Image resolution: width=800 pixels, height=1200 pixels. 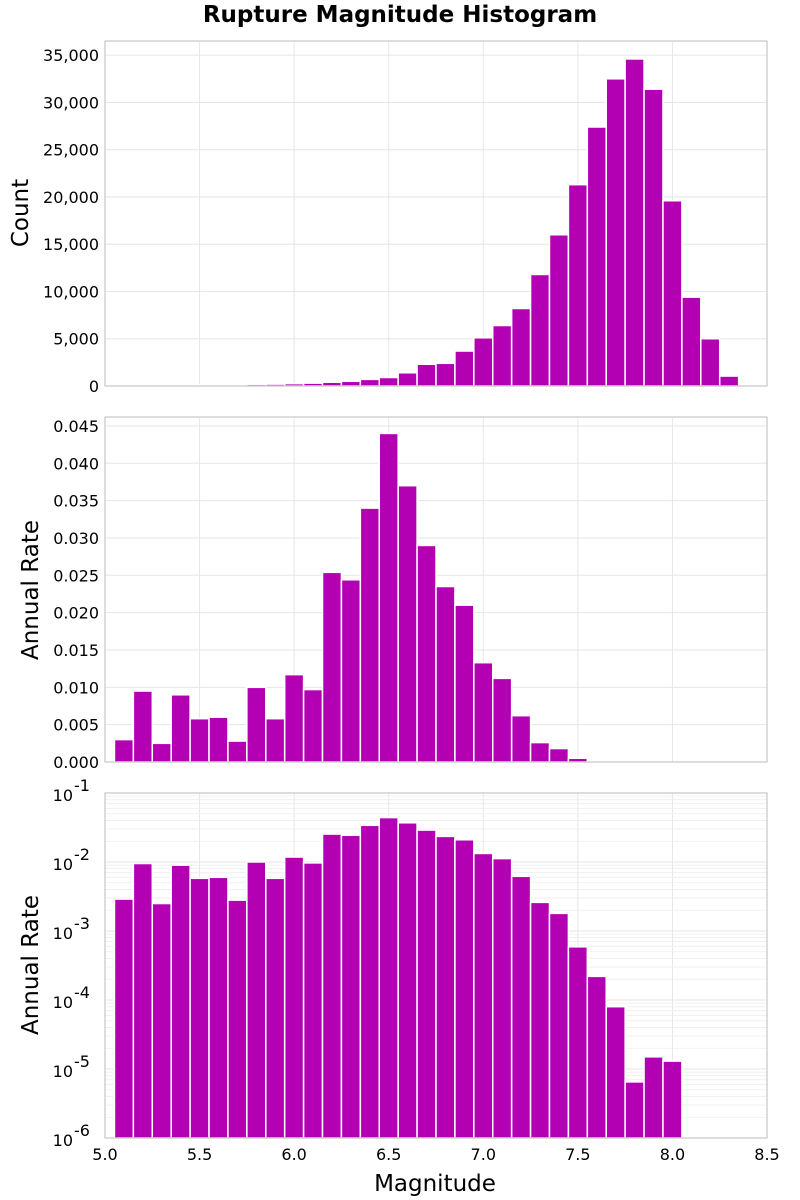 What do you see at coordinates (71, 150) in the screenshot?
I see `y-tick-label: 25,000` at bounding box center [71, 150].